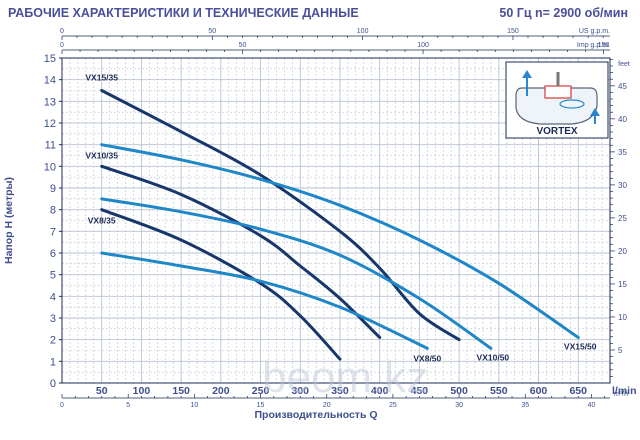 The width and height of the screenshot is (640, 440). I want to click on m3h-unit-label: m³/h, so click(621, 394).